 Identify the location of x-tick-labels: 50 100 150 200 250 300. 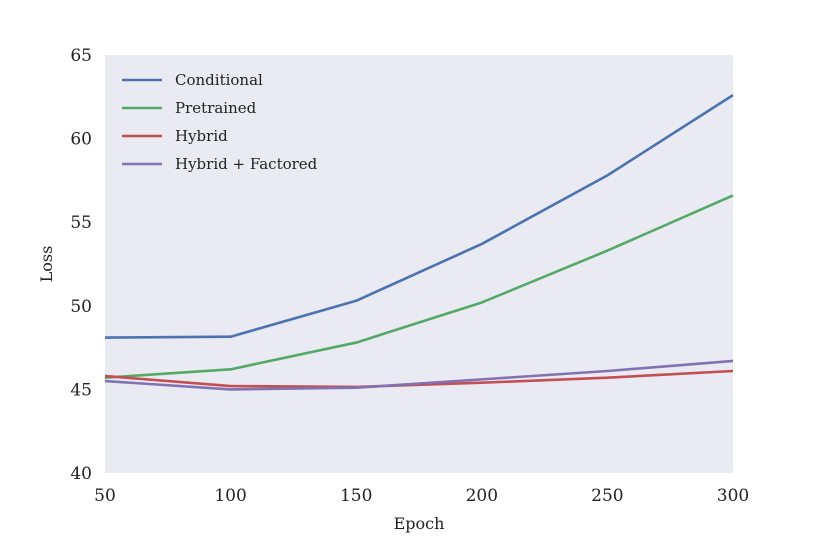
(421, 496).